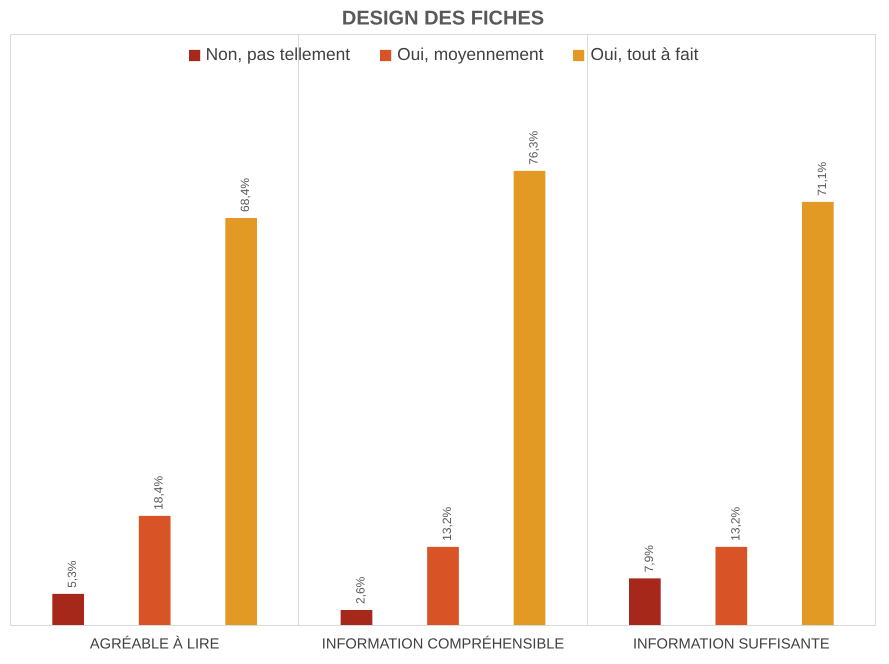 The height and width of the screenshot is (664, 889). I want to click on chart-title: DESIGN DES FICHES, so click(443, 19).